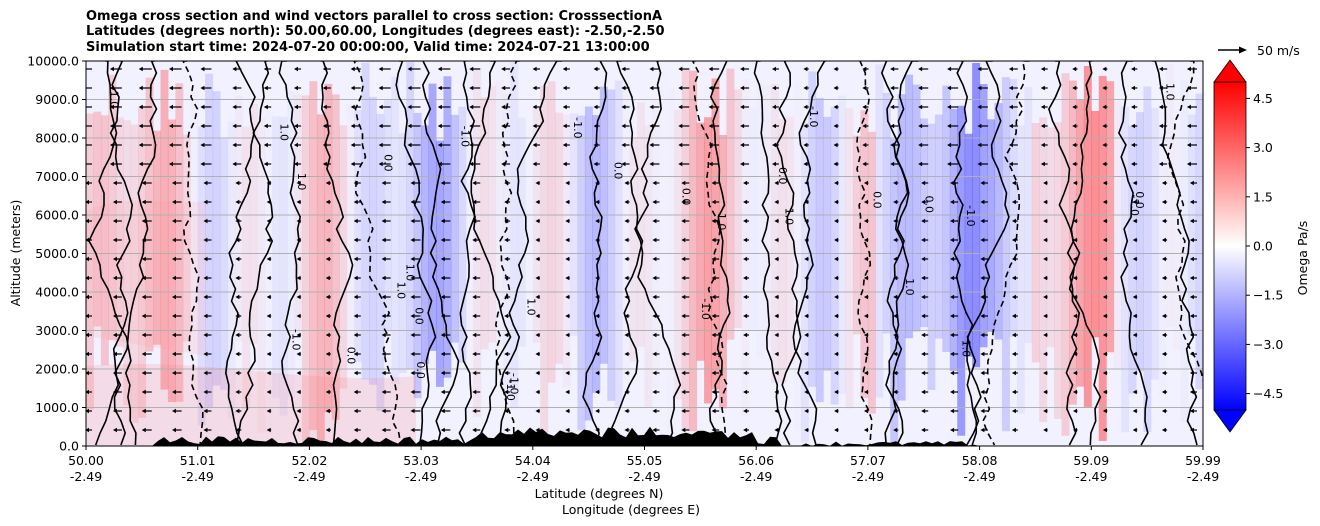  What do you see at coordinates (721, 222) in the screenshot?
I see `contour-label: 1.0` at bounding box center [721, 222].